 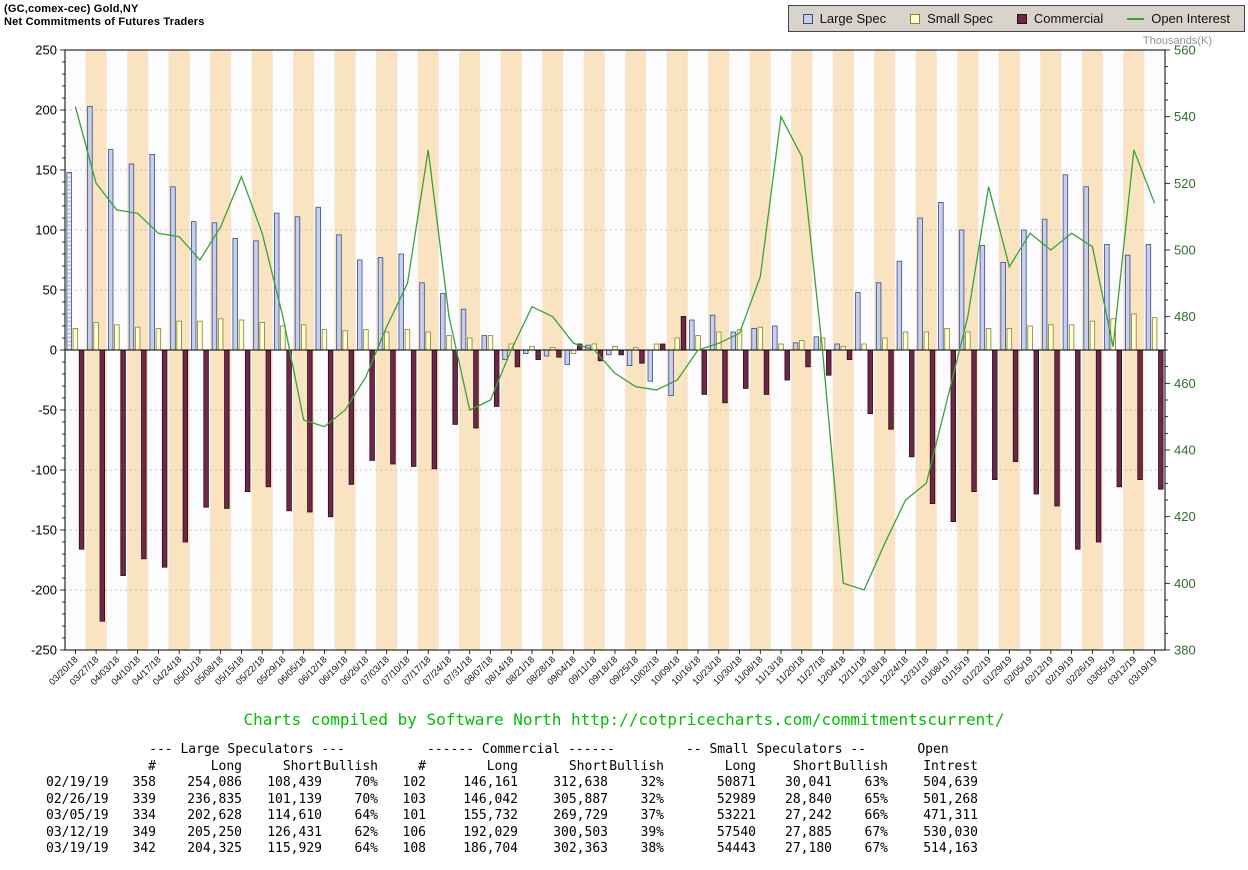 What do you see at coordinates (44, 530) in the screenshot?
I see `left-axis-label: -150` at bounding box center [44, 530].